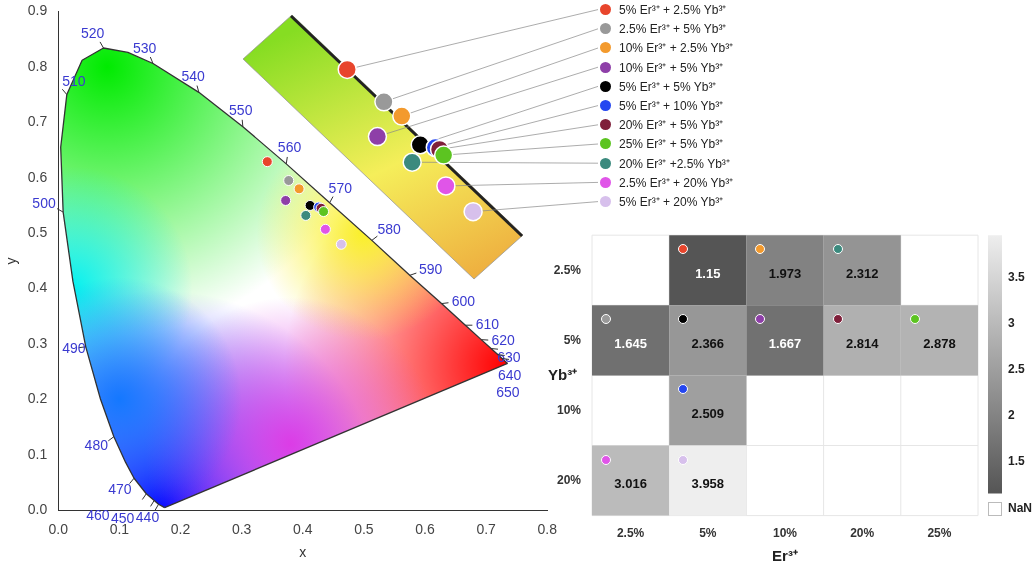  Describe the element at coordinates (673, 10) in the screenshot. I see `legend-label: 5% Er³⁺ + 2.5% Yb³⁺` at that location.